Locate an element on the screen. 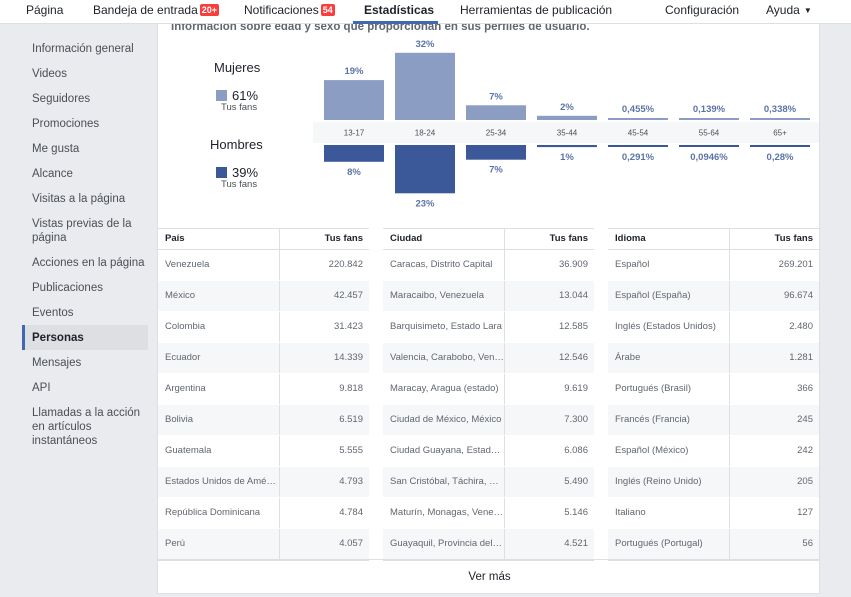  notificaciones-badge: 54 is located at coordinates (327, 10).